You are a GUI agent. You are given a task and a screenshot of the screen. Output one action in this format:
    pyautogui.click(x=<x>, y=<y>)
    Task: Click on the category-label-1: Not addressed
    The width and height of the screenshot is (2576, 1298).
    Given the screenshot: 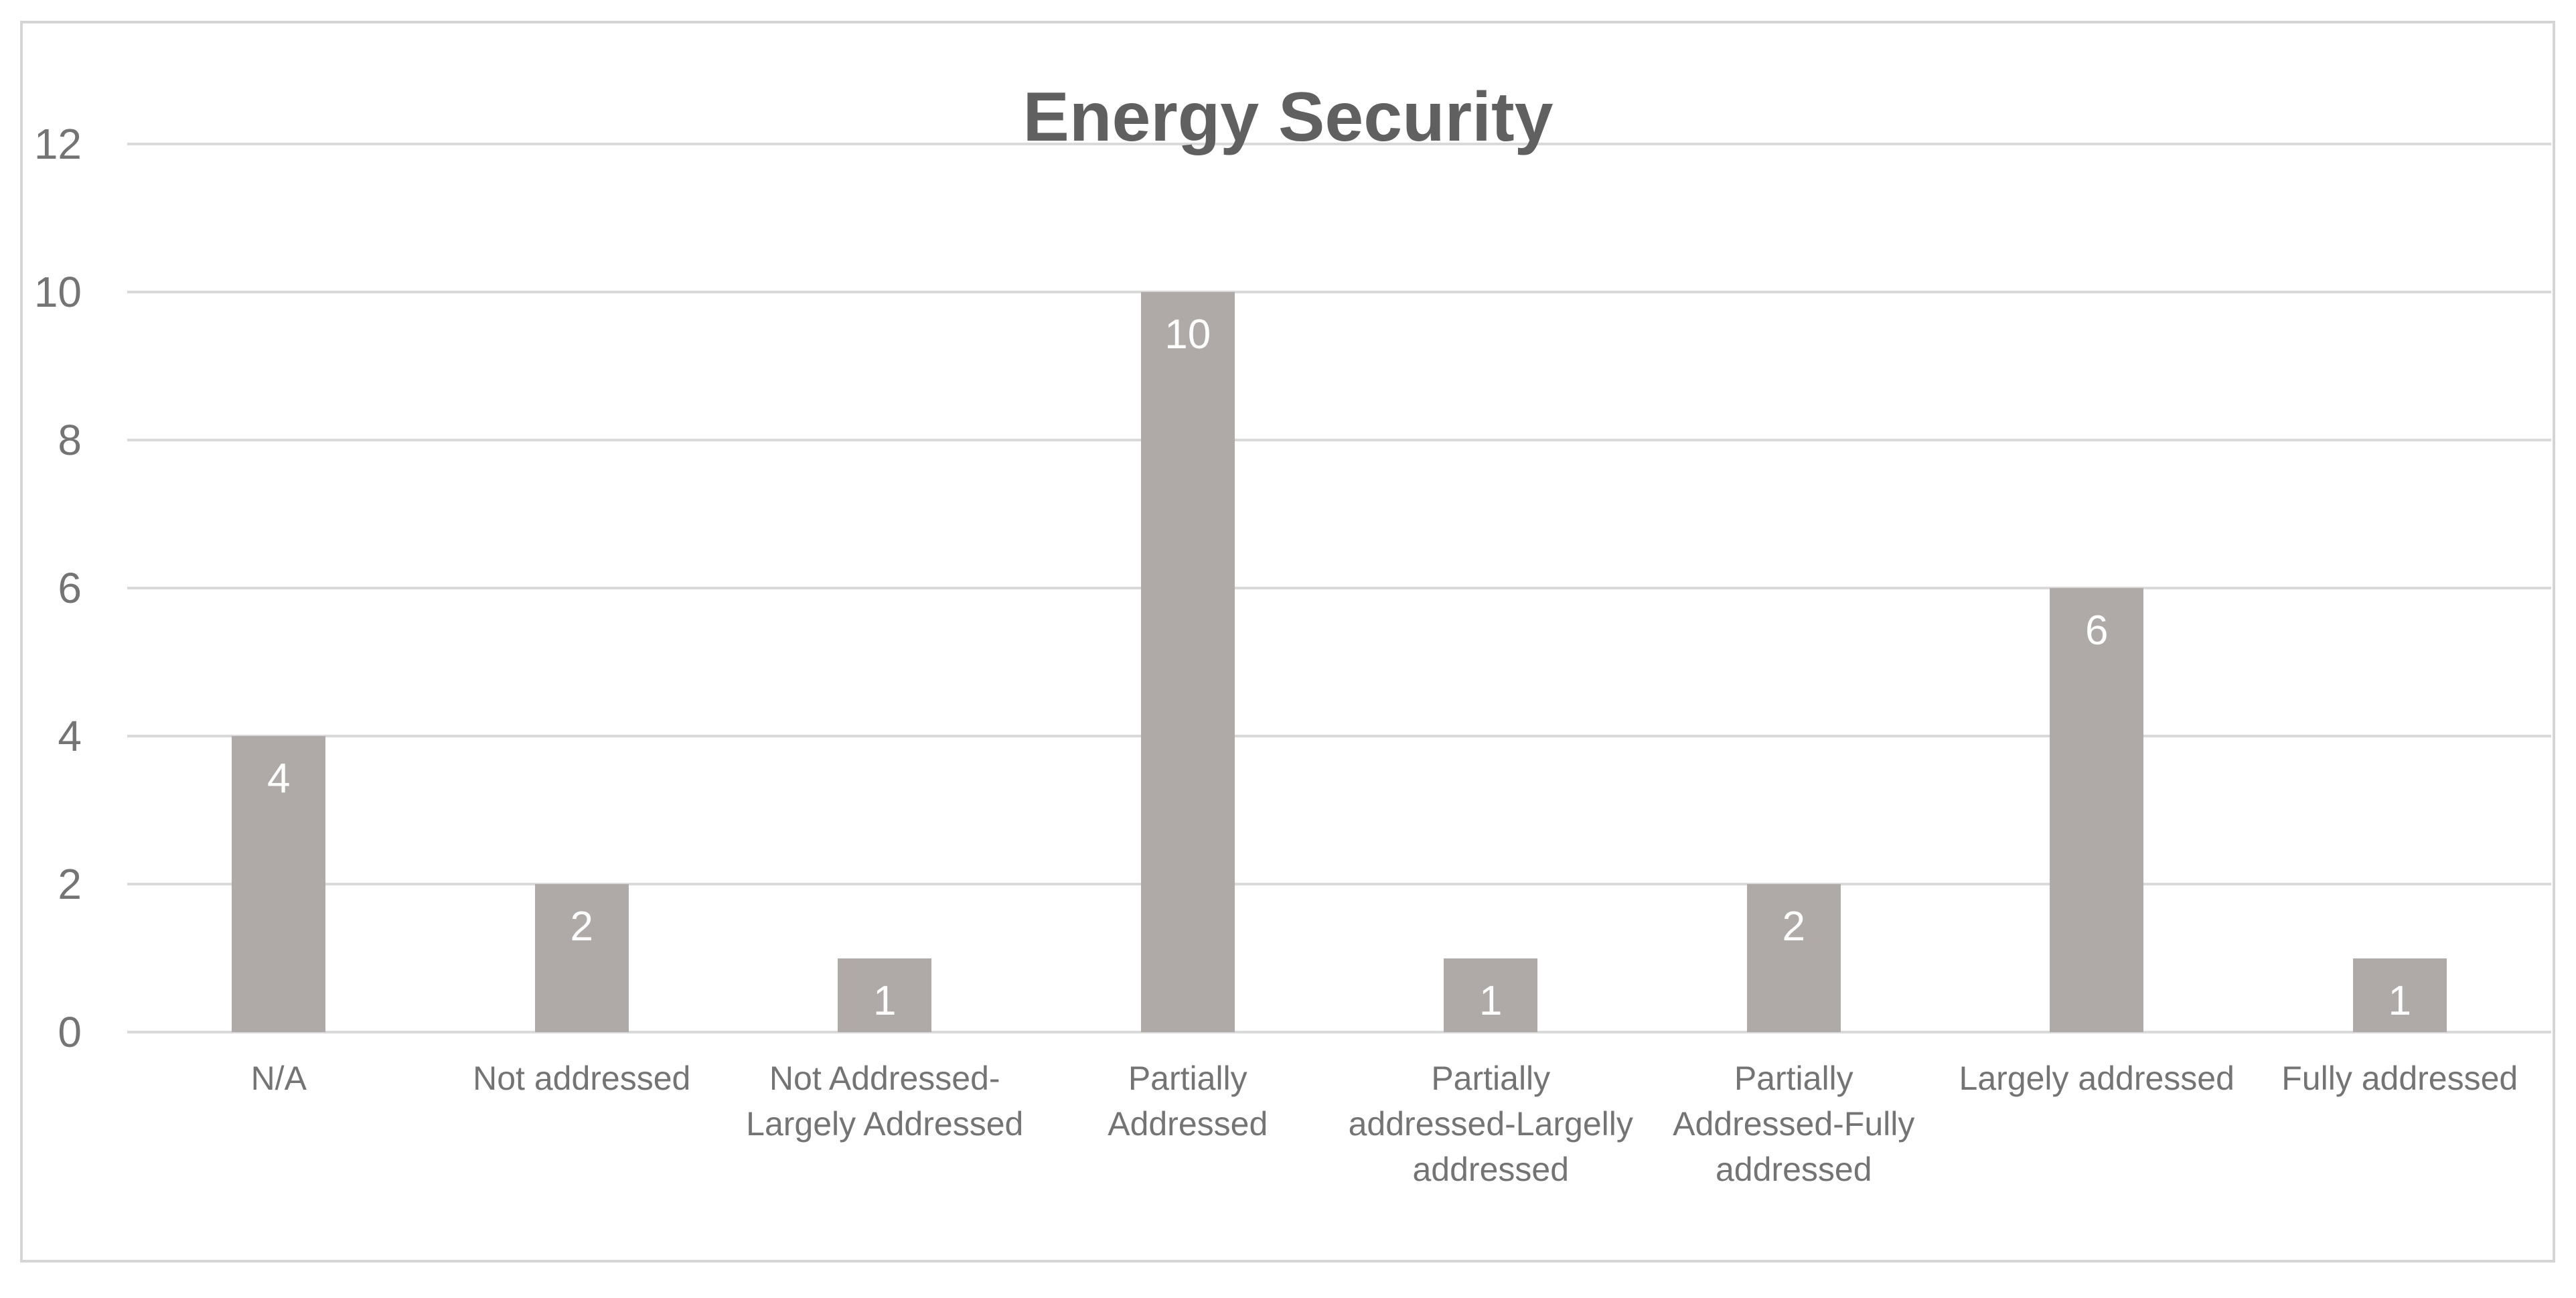 What is the action you would take?
    pyautogui.click(x=582, y=1078)
    